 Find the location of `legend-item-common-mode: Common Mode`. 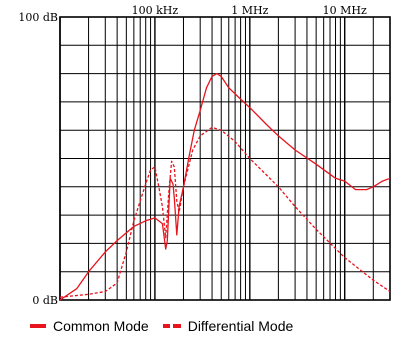

legend-item-common-mode: Common Mode is located at coordinates (89, 326).